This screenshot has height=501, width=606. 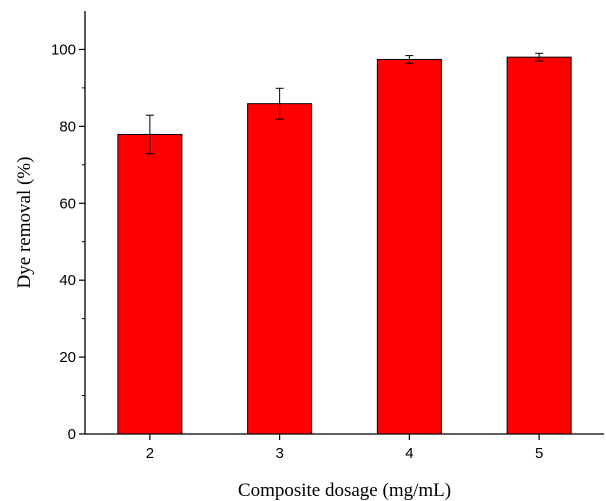 What do you see at coordinates (68, 242) in the screenshot?
I see `y-ticks-layer: 0 20 40 60 80 100` at bounding box center [68, 242].